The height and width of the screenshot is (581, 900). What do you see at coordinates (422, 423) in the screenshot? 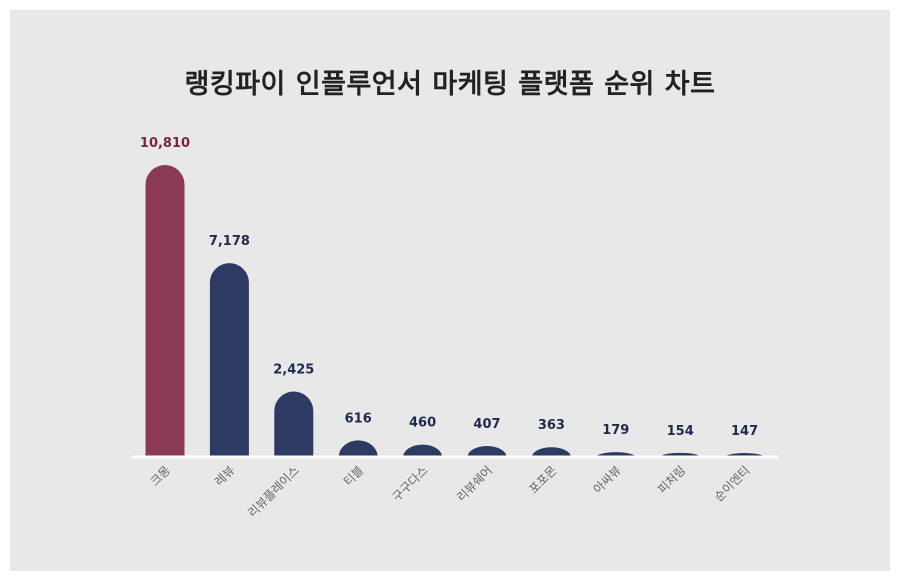
I see `value-label-5: 460` at bounding box center [422, 423].